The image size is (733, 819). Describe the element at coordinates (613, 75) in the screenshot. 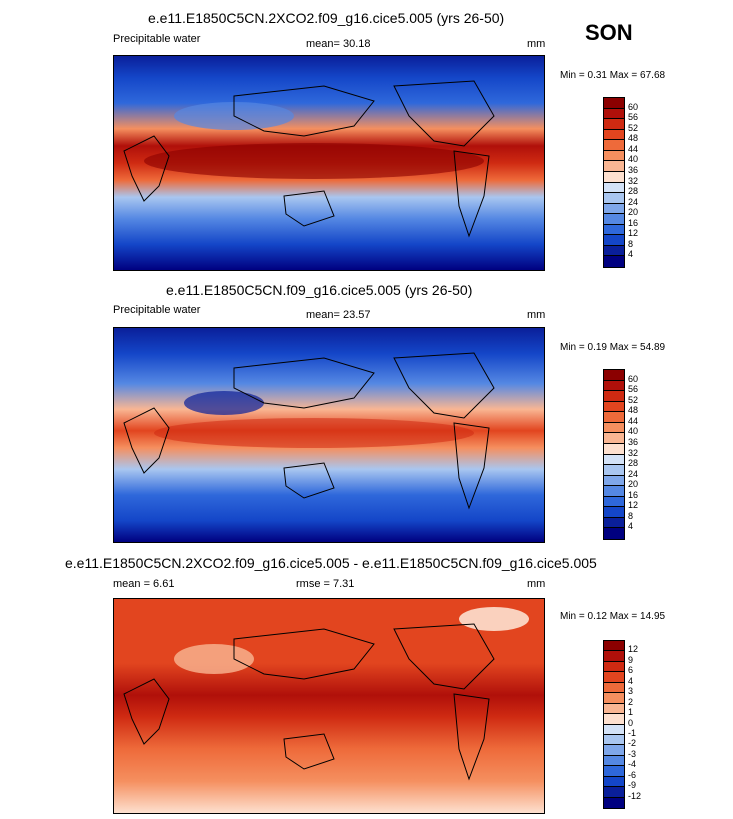

I see `panel1-minmax: Min = 0.31 Max = 67.68` at that location.